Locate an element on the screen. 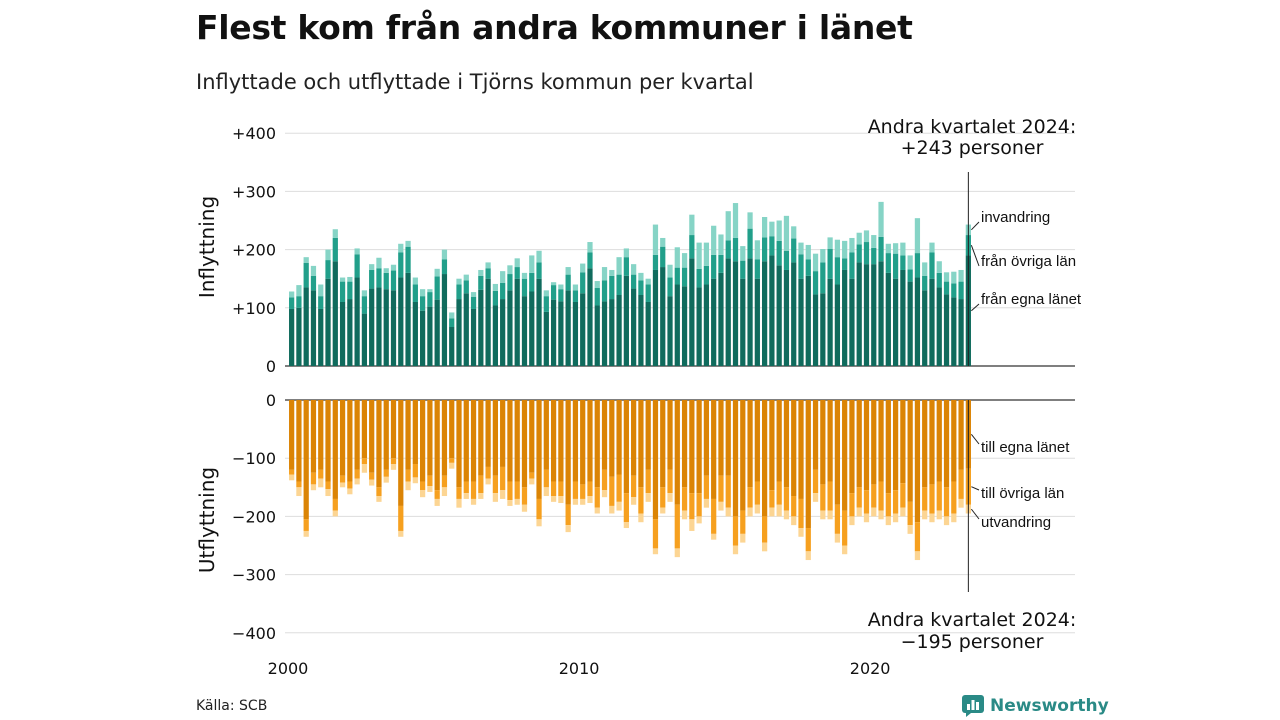 The height and width of the screenshot is (720, 1280). newsworthy-logo: Newsworthy is located at coordinates (1035, 706).